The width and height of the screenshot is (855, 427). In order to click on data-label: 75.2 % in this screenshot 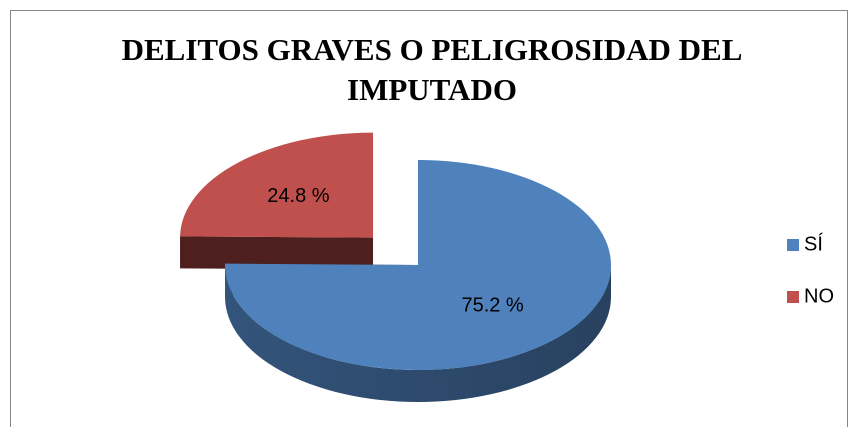, I will do `click(492, 305)`.